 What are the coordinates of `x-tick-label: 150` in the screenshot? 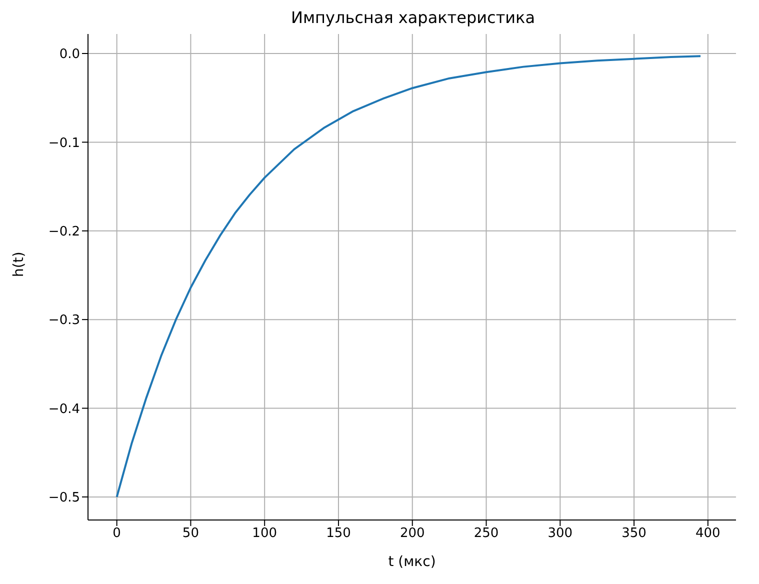 It's located at (338, 534).